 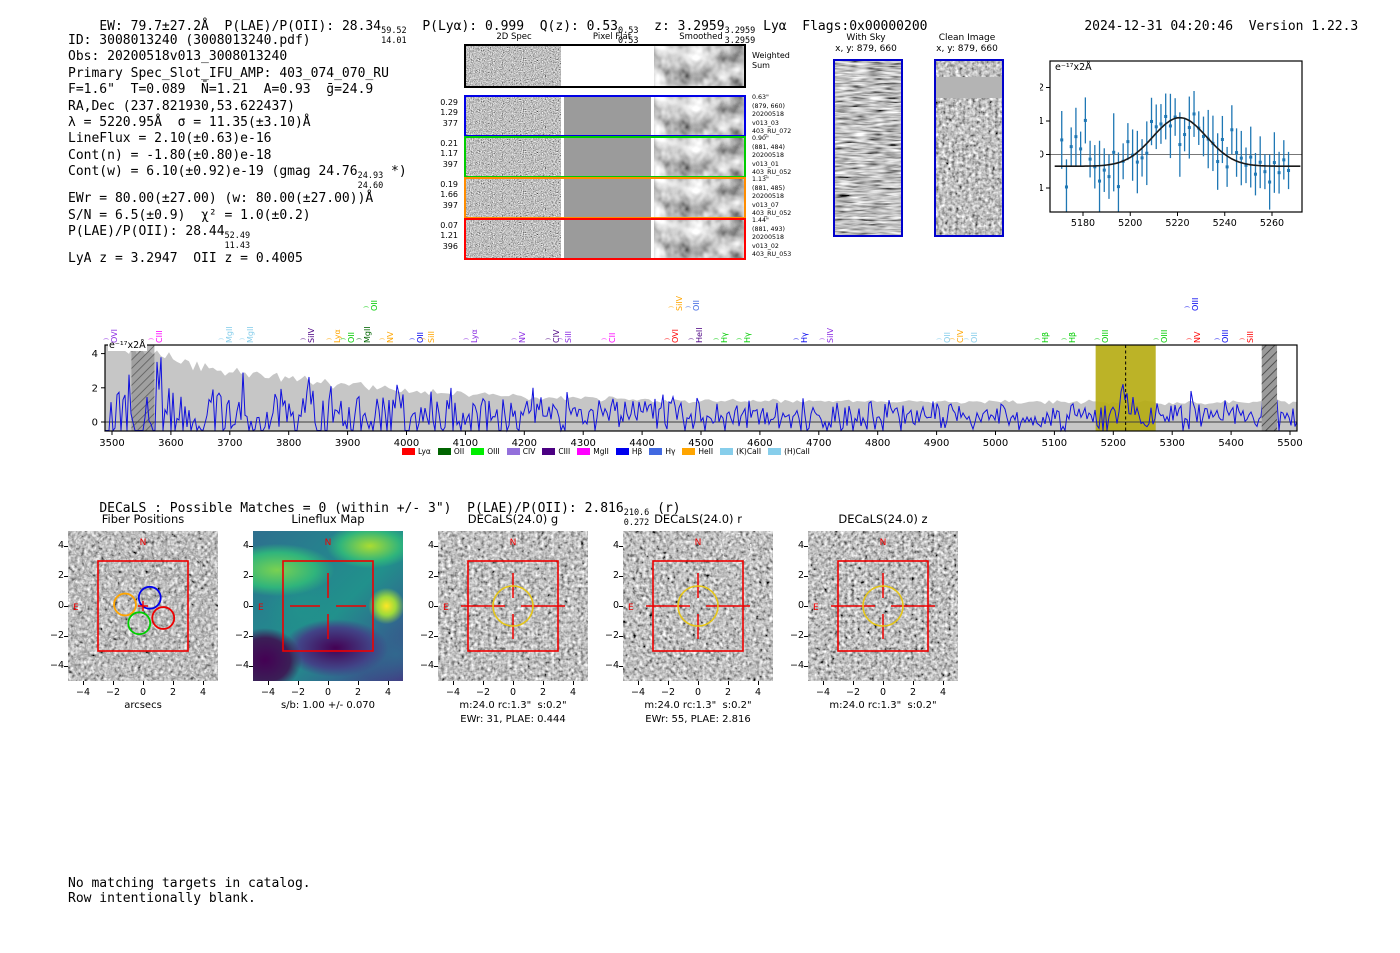 I want to click on weighted-sum-label-line: Sum, so click(x=761, y=65).